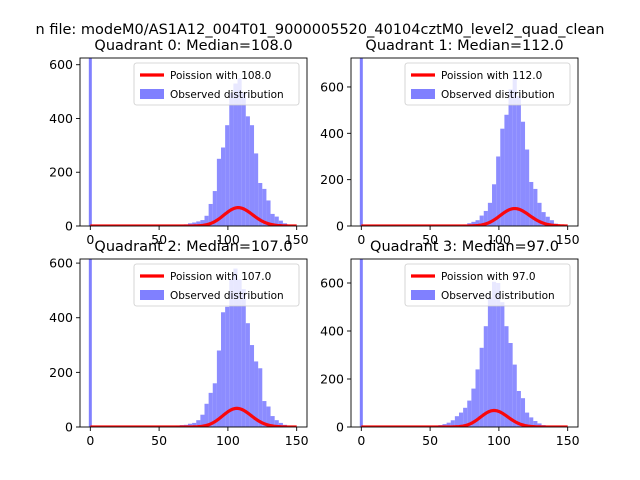 The width and height of the screenshot is (640, 480). Describe the element at coordinates (90, 142) in the screenshot. I see `histogram-bar-zero` at that location.